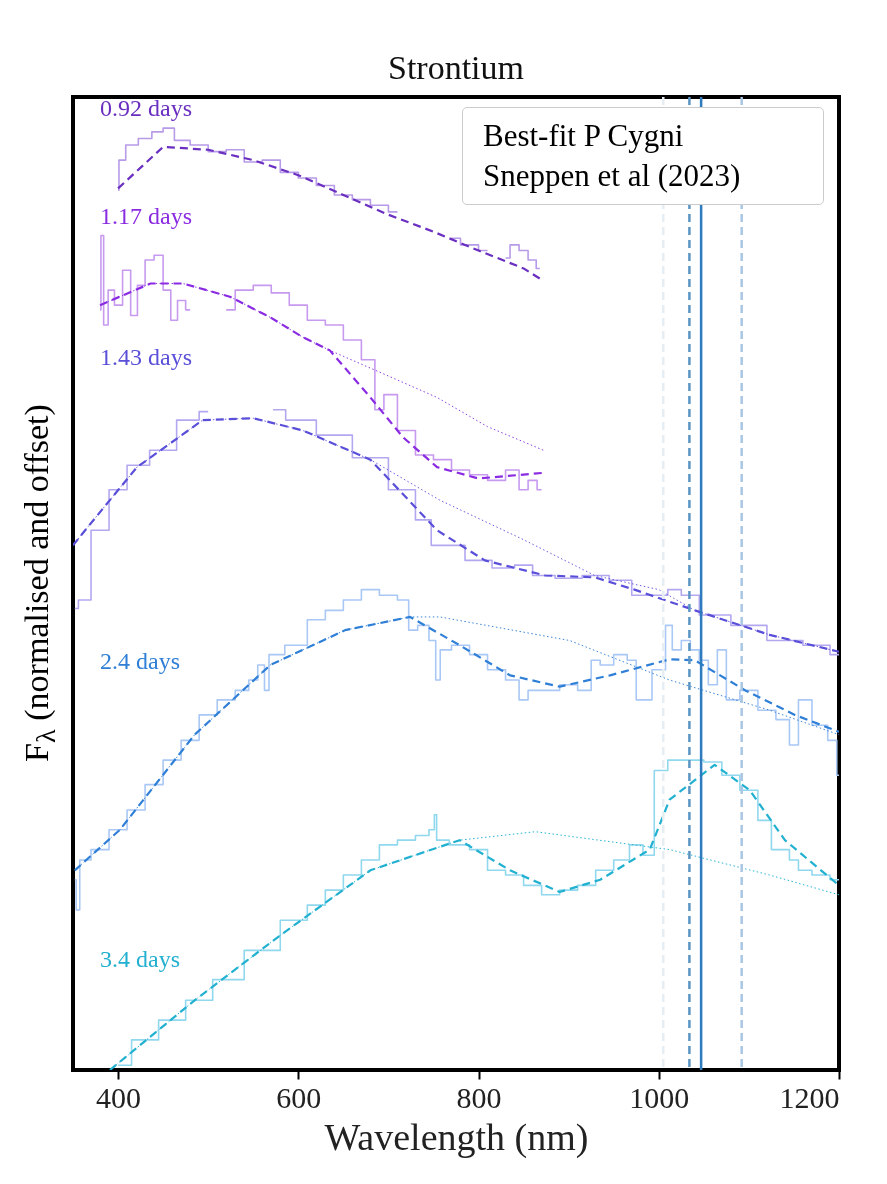 The image size is (887, 1184). I want to click on series-label: 3.4 days, so click(140, 959).